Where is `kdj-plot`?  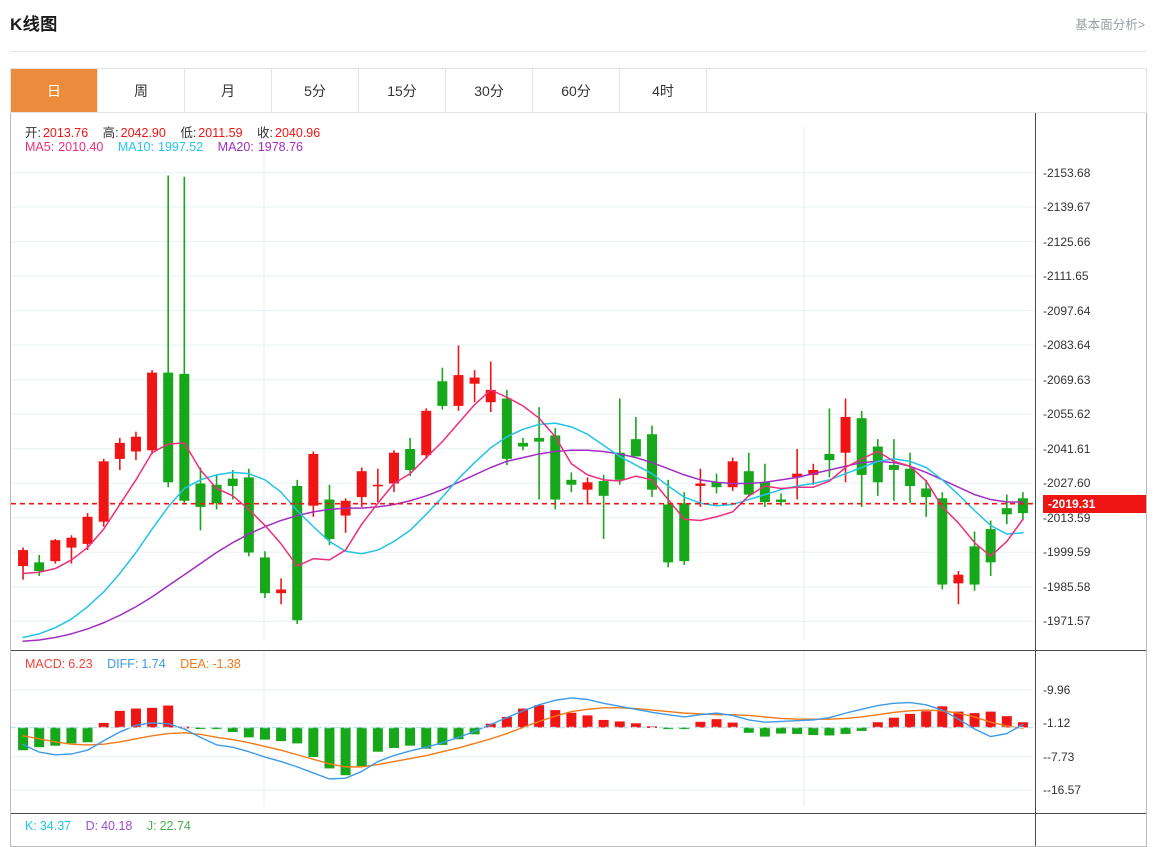
kdj-plot is located at coordinates (523, 830).